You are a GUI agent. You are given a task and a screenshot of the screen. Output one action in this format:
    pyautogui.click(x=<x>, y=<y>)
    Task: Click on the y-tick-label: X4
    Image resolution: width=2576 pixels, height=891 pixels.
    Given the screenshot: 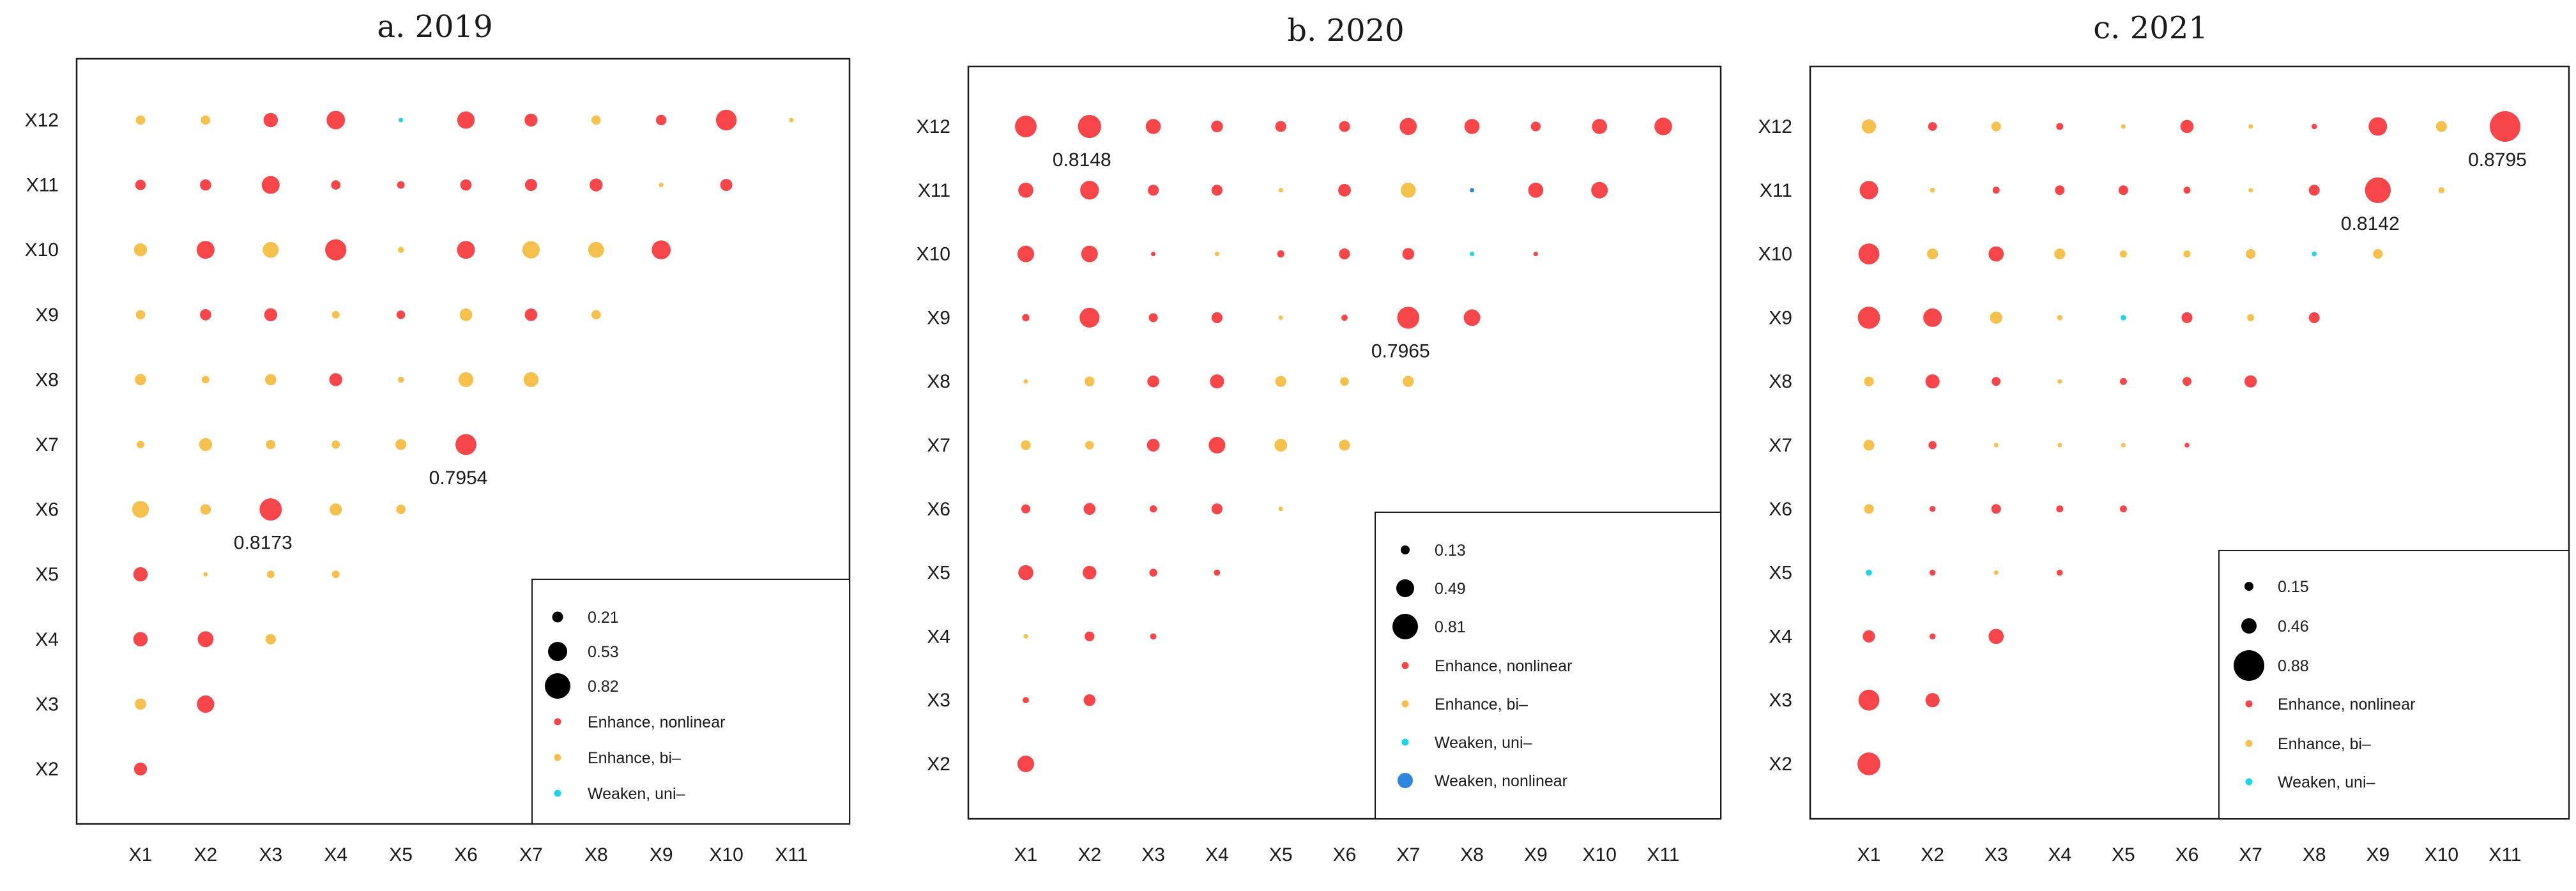 What is the action you would take?
    pyautogui.click(x=938, y=636)
    